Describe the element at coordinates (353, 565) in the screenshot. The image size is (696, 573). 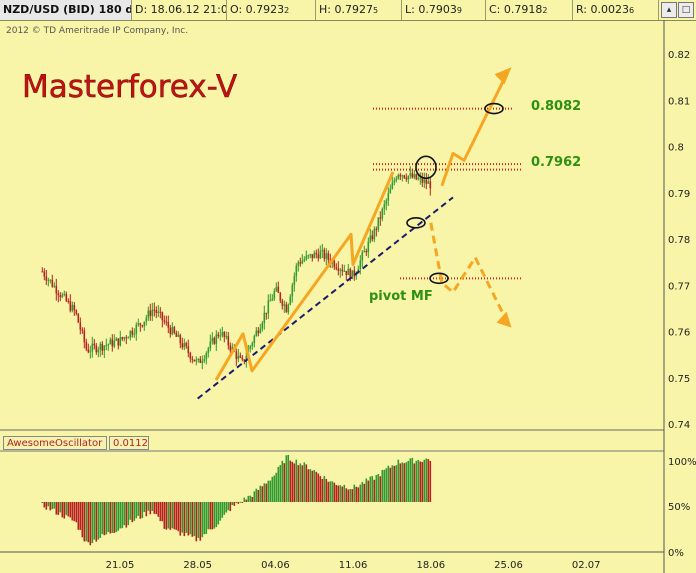
I see `time-axis-labels: 21.05 28.05 04.06 11.06 18.06 25.06 02.07` at that location.